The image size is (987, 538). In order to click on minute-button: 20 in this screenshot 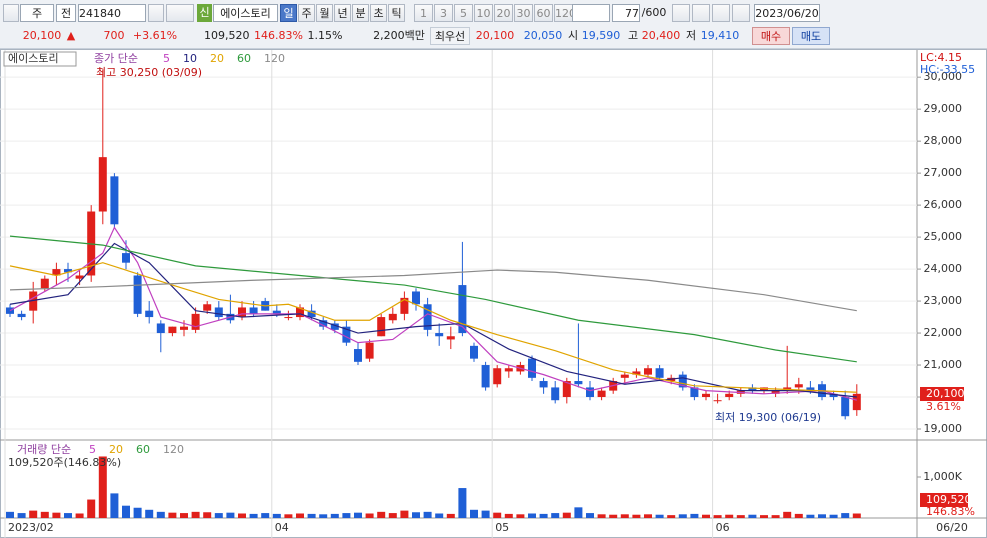, I will do `click(503, 13)`.